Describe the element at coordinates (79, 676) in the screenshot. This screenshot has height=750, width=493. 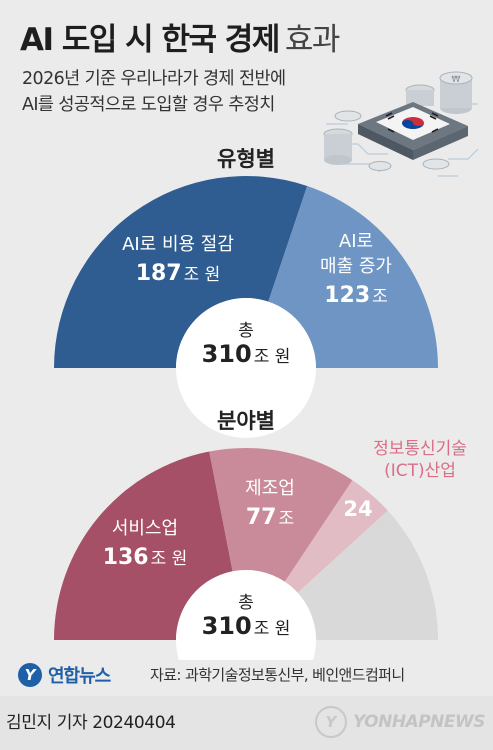
I see `yonhap-logo-text: 연합뉴스` at that location.